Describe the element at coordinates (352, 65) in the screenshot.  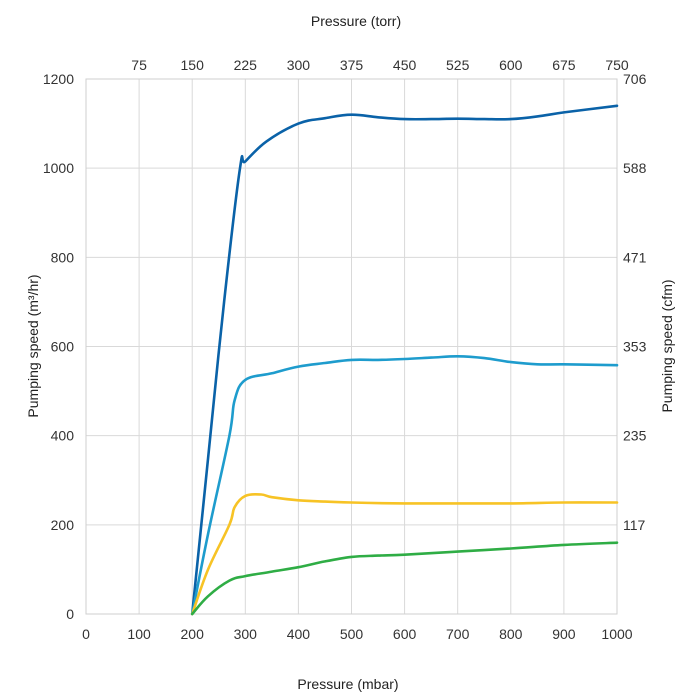
I see `top-tick-label: 375` at that location.